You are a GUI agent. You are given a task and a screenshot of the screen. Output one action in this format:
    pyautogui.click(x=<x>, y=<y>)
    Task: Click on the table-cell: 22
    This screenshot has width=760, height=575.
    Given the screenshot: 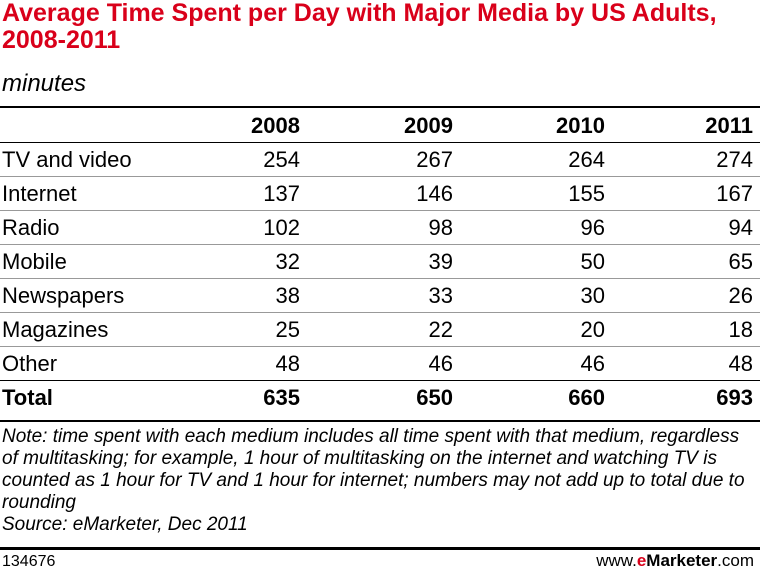 What is the action you would take?
    pyautogui.click(x=383, y=329)
    